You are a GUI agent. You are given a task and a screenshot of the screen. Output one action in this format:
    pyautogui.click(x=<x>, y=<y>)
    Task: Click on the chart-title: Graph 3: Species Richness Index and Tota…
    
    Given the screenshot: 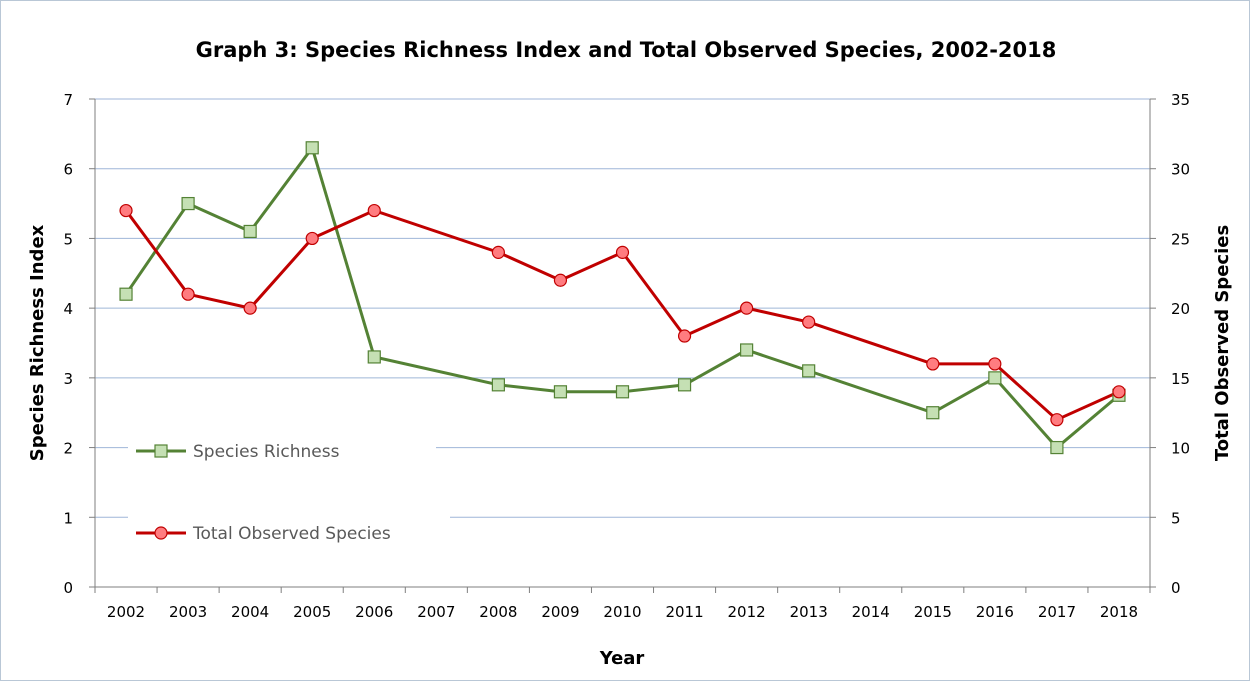 What is the action you would take?
    pyautogui.click(x=626, y=50)
    